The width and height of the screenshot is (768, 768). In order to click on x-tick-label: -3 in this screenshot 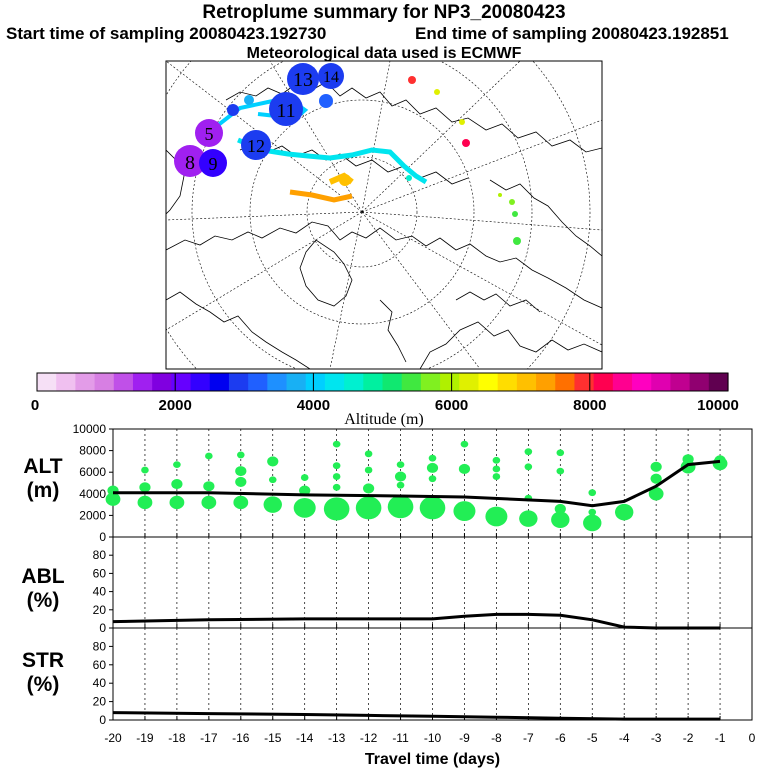, I will do `click(656, 738)`.